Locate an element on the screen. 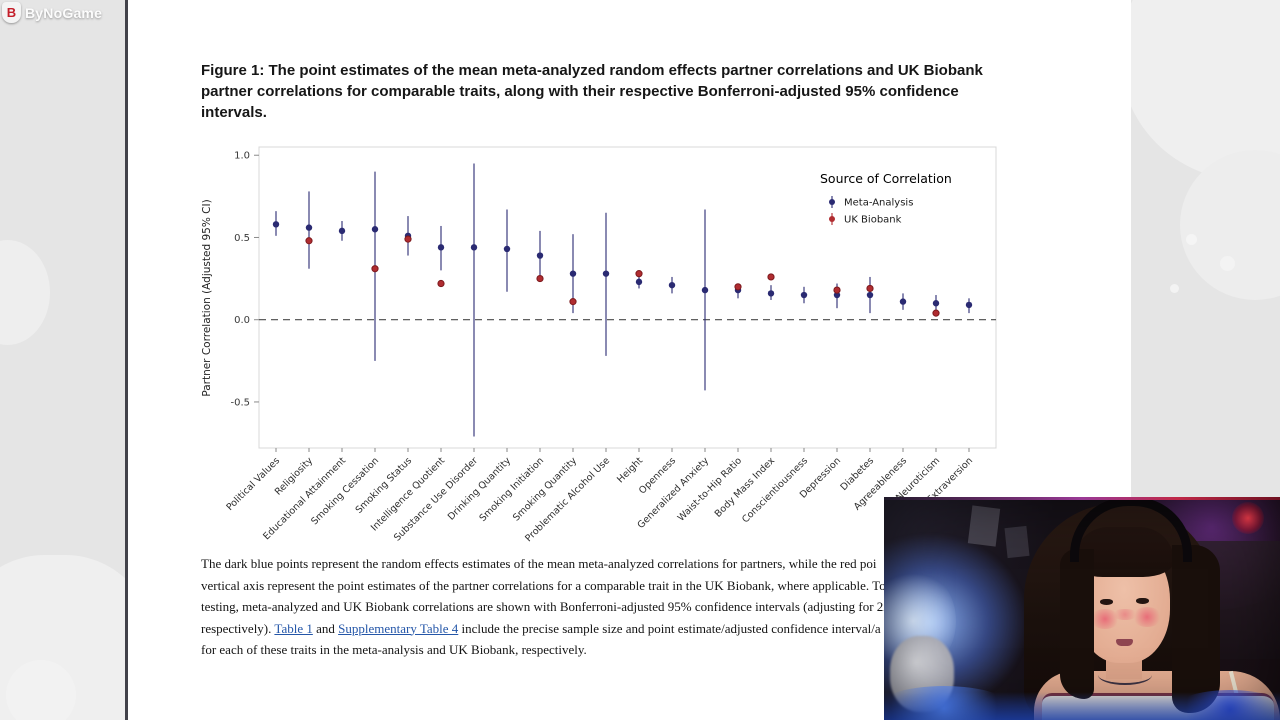  supplementary-table-4-link: Supplementary Table 4 is located at coordinates (398, 628).